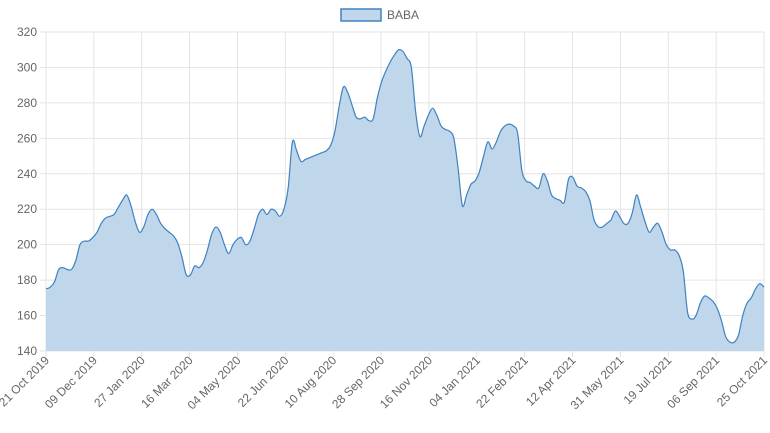 This screenshot has height=433, width=770. Describe the element at coordinates (27, 103) in the screenshot. I see `y-tick-label: 280` at that location.